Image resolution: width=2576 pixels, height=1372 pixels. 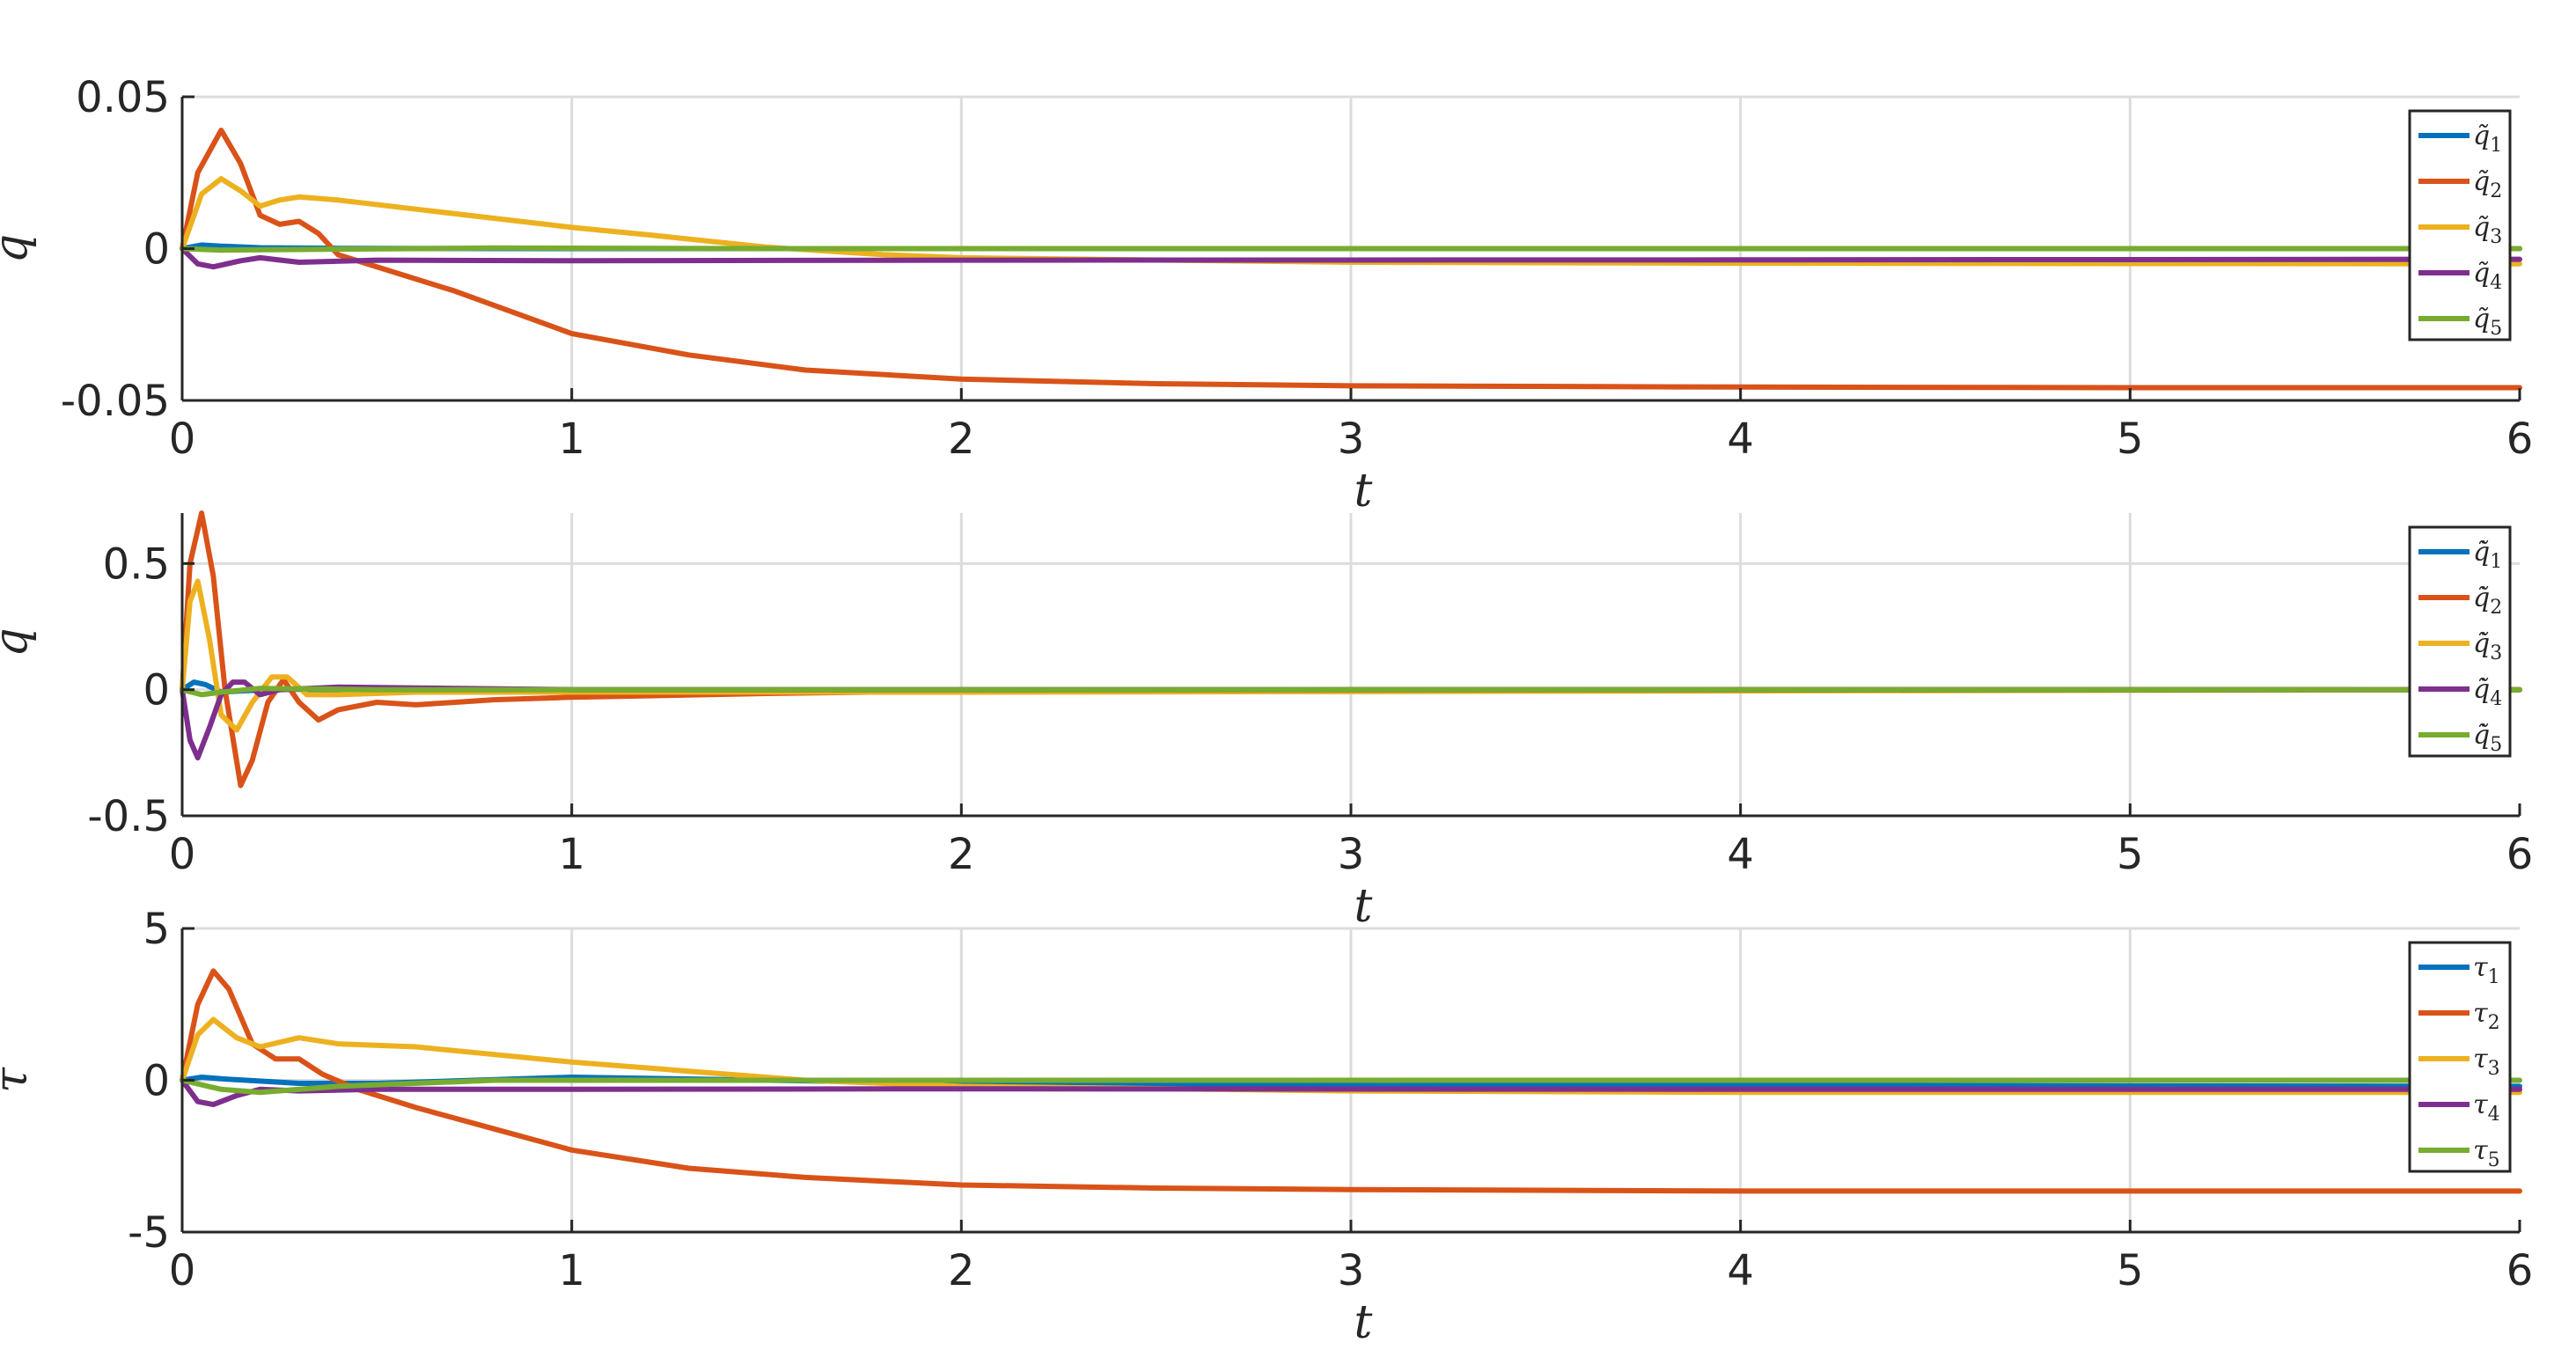 I want to click on y-axis-label: τ, so click(x=19, y=1080).